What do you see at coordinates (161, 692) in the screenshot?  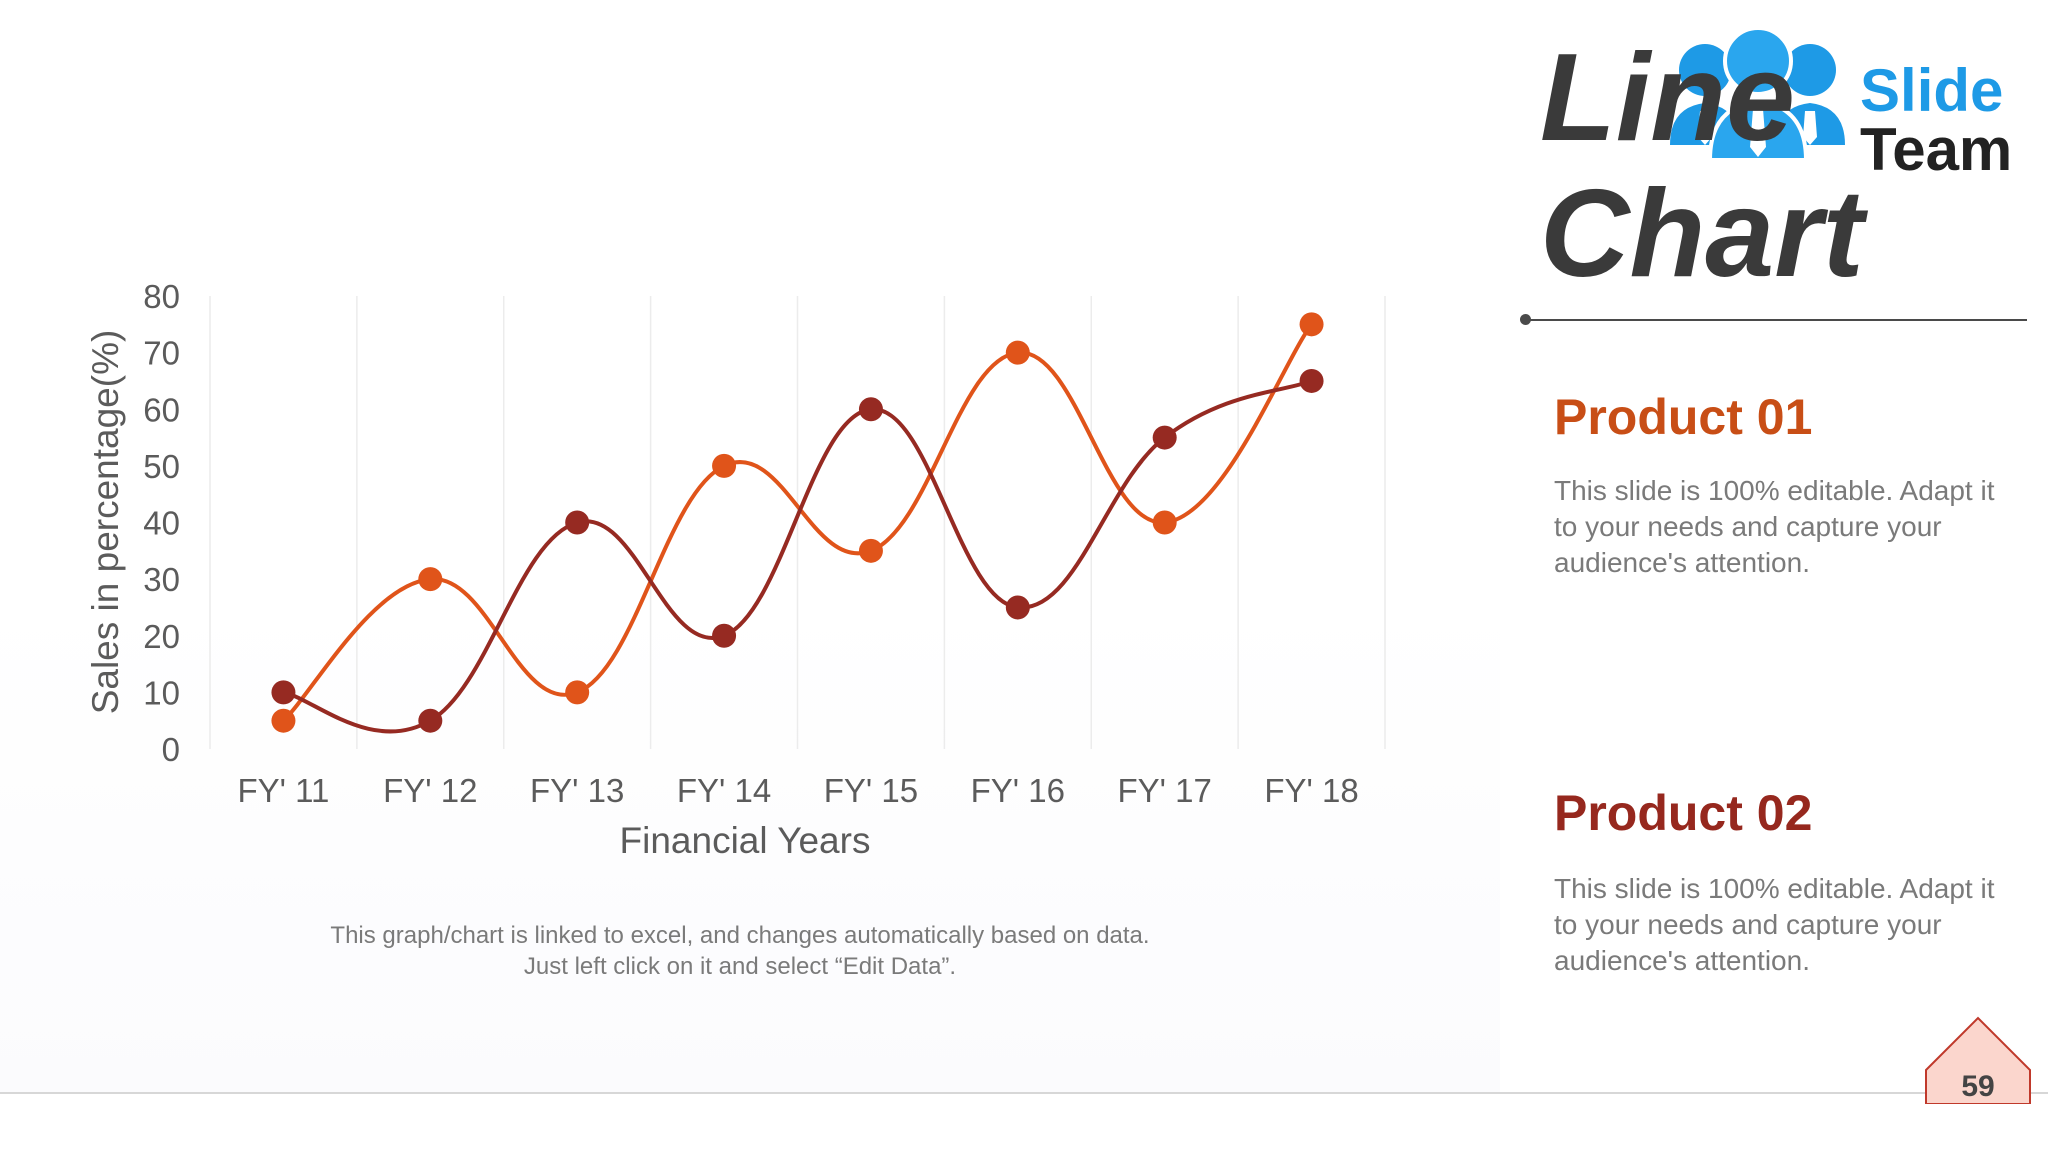 I see `y-tick-label: 10` at bounding box center [161, 692].